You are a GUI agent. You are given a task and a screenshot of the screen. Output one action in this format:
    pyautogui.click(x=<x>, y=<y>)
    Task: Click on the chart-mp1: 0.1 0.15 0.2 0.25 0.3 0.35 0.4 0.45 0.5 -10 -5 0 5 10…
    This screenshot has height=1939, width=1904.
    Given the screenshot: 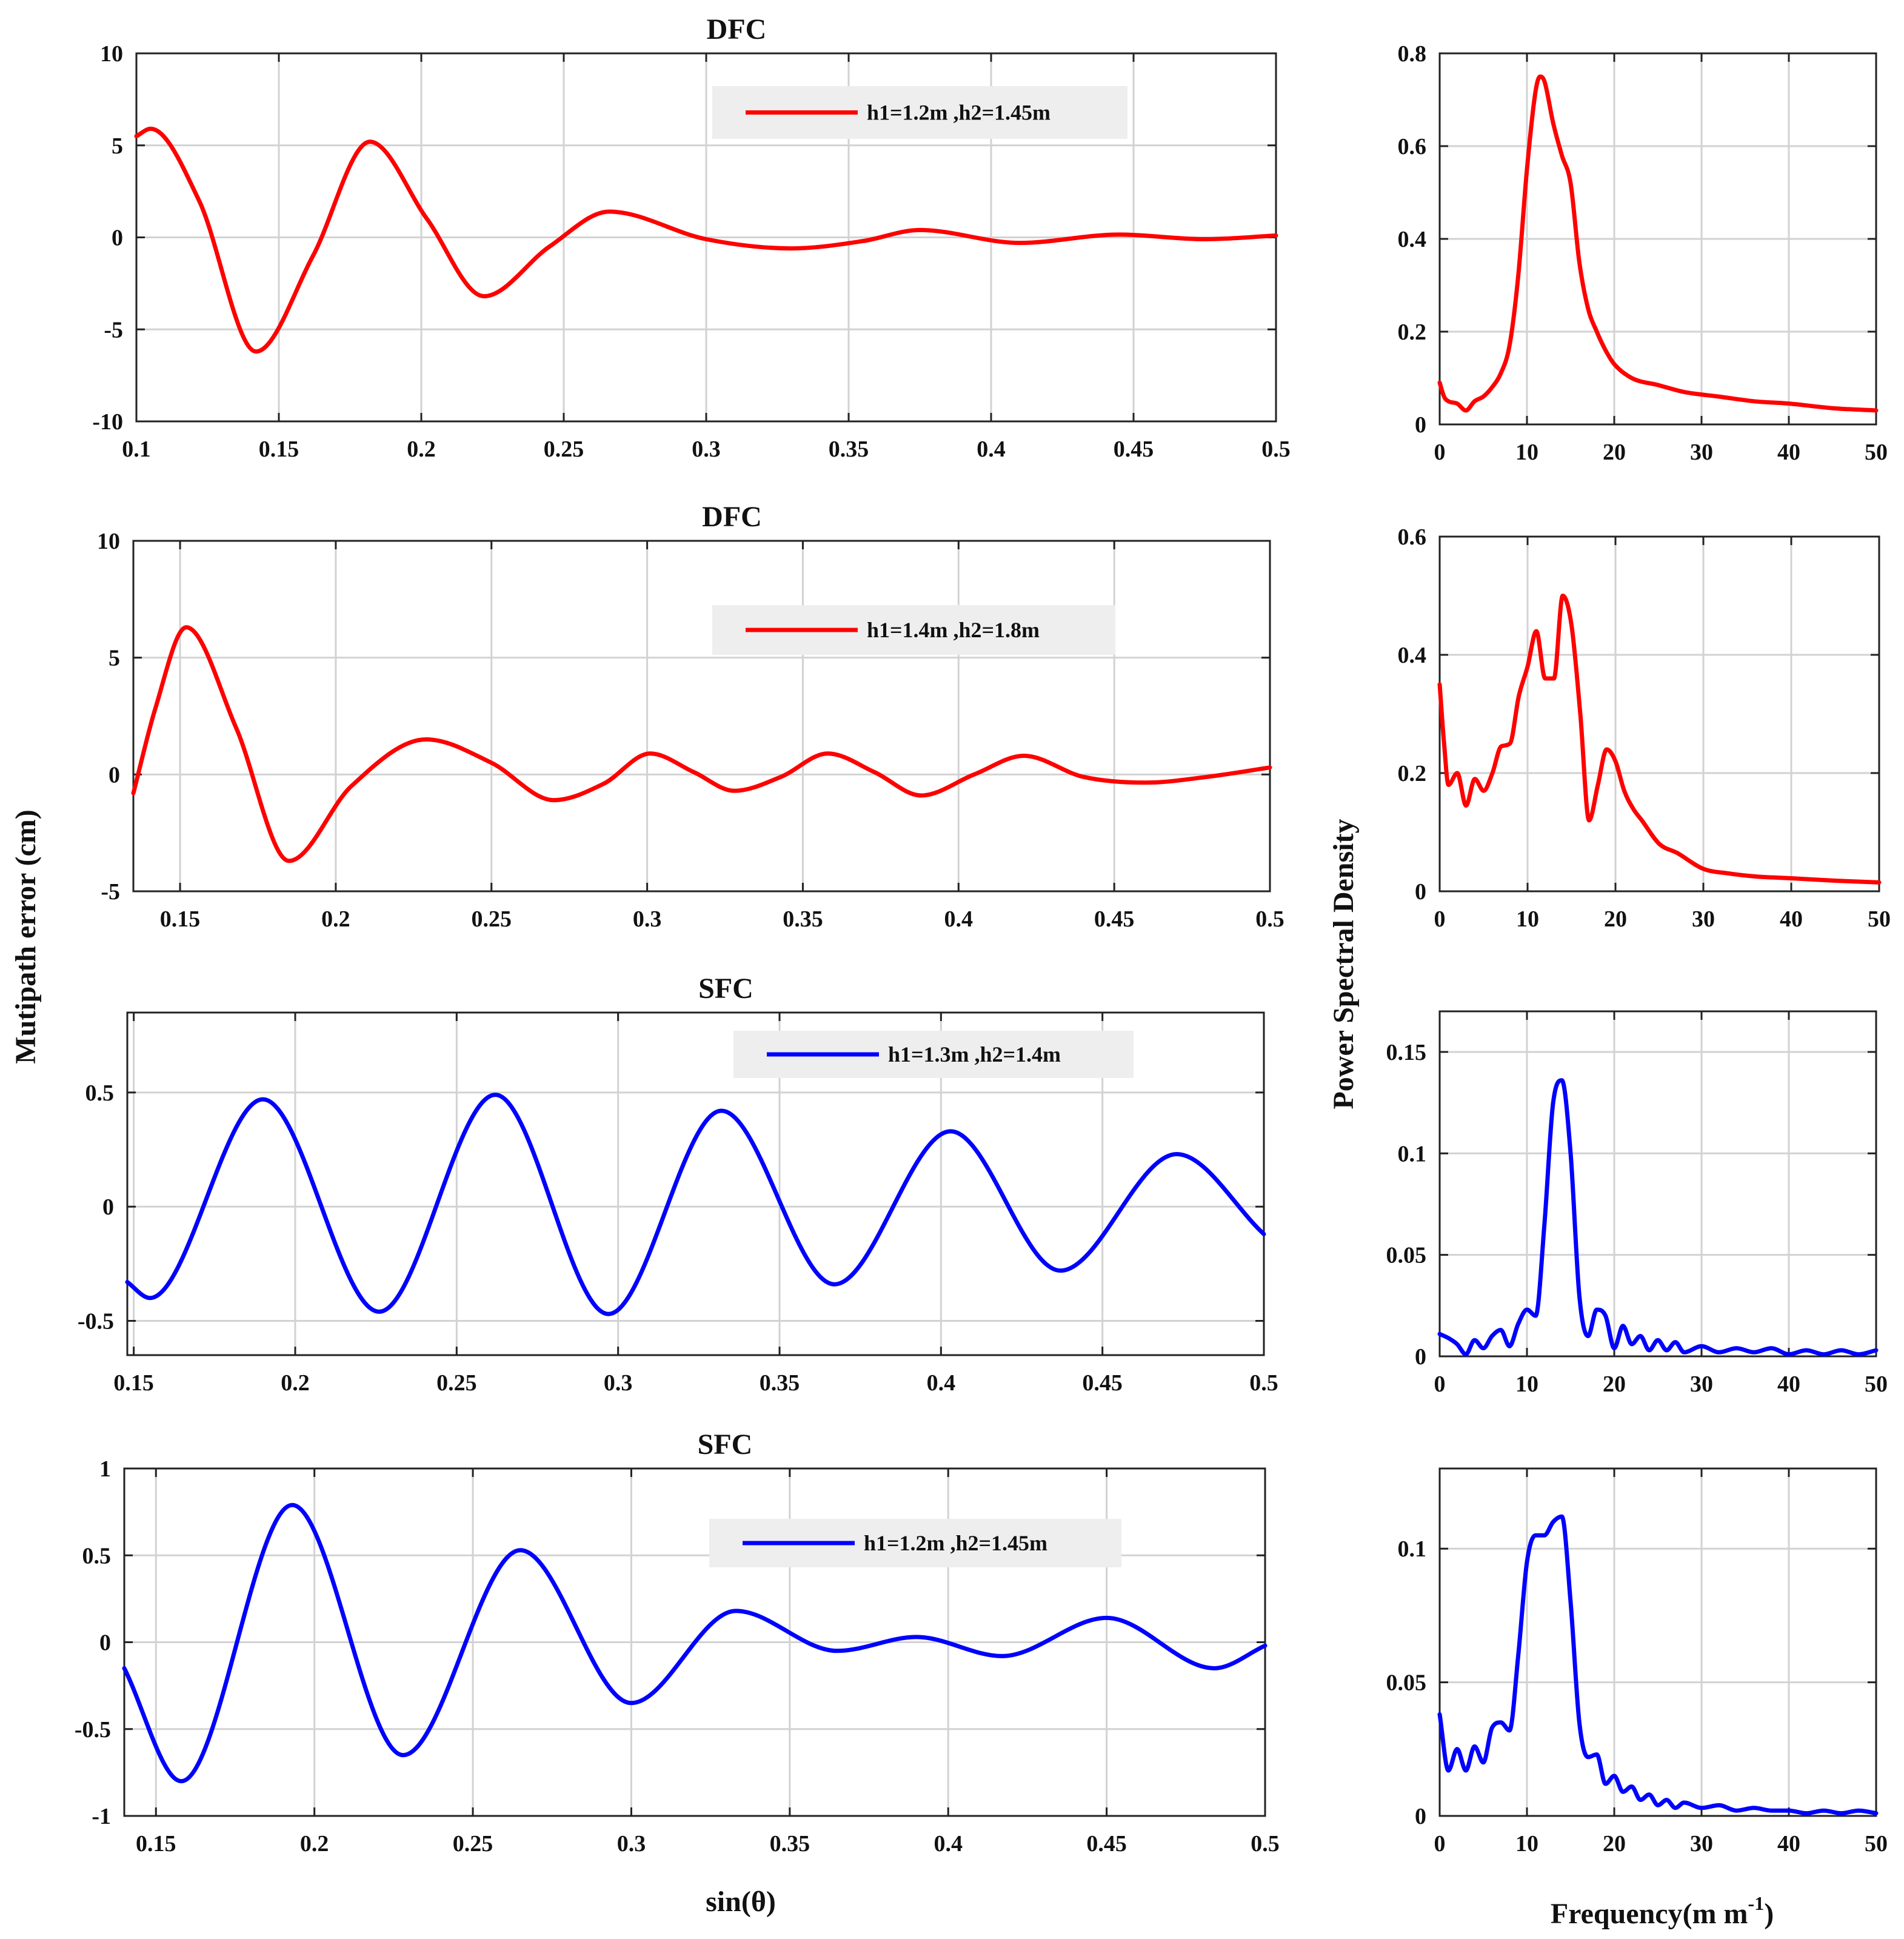 What is the action you would take?
    pyautogui.click(x=691, y=237)
    